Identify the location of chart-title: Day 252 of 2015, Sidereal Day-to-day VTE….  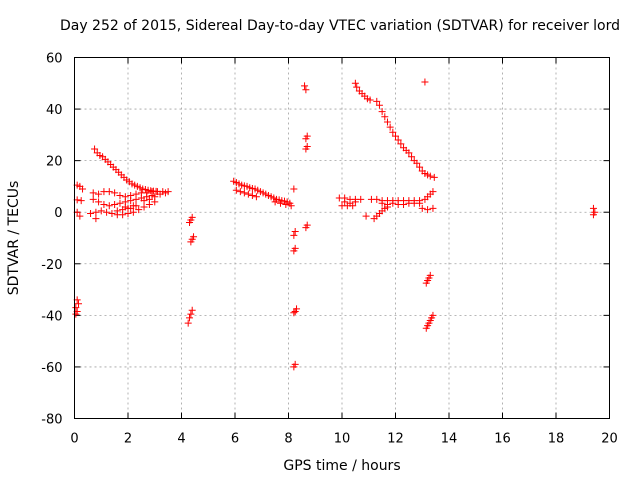
(340, 26).